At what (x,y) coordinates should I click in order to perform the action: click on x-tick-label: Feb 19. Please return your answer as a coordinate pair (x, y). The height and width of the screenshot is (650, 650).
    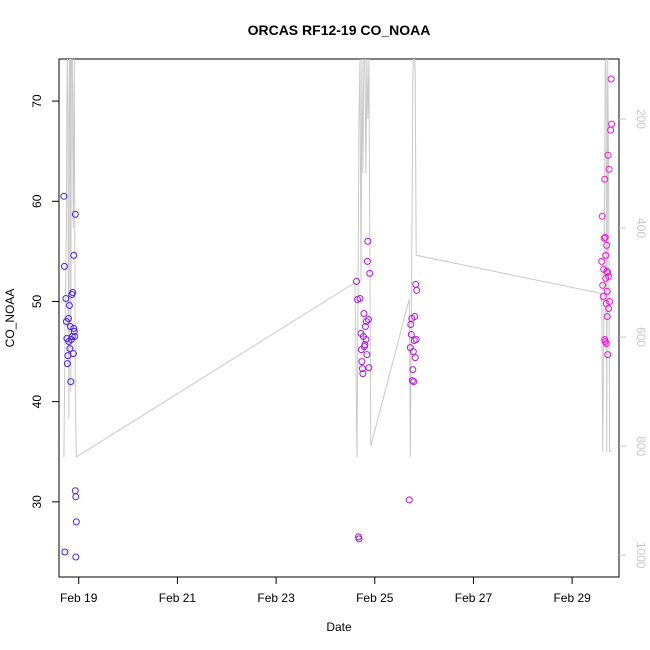
    Looking at the image, I should click on (79, 598).